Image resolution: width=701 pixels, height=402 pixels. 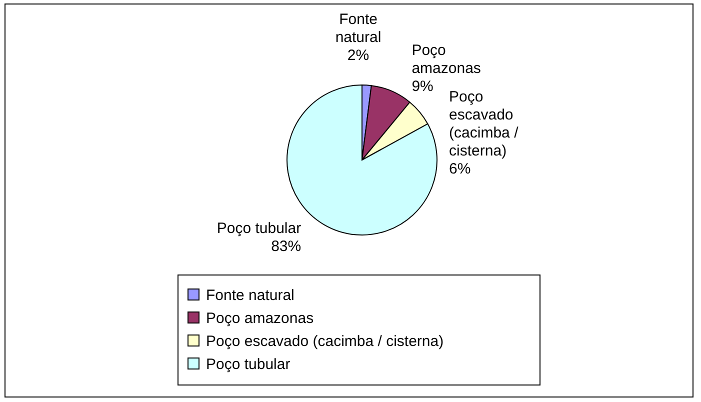 I want to click on slice-label: Fonte natural, so click(x=358, y=28).